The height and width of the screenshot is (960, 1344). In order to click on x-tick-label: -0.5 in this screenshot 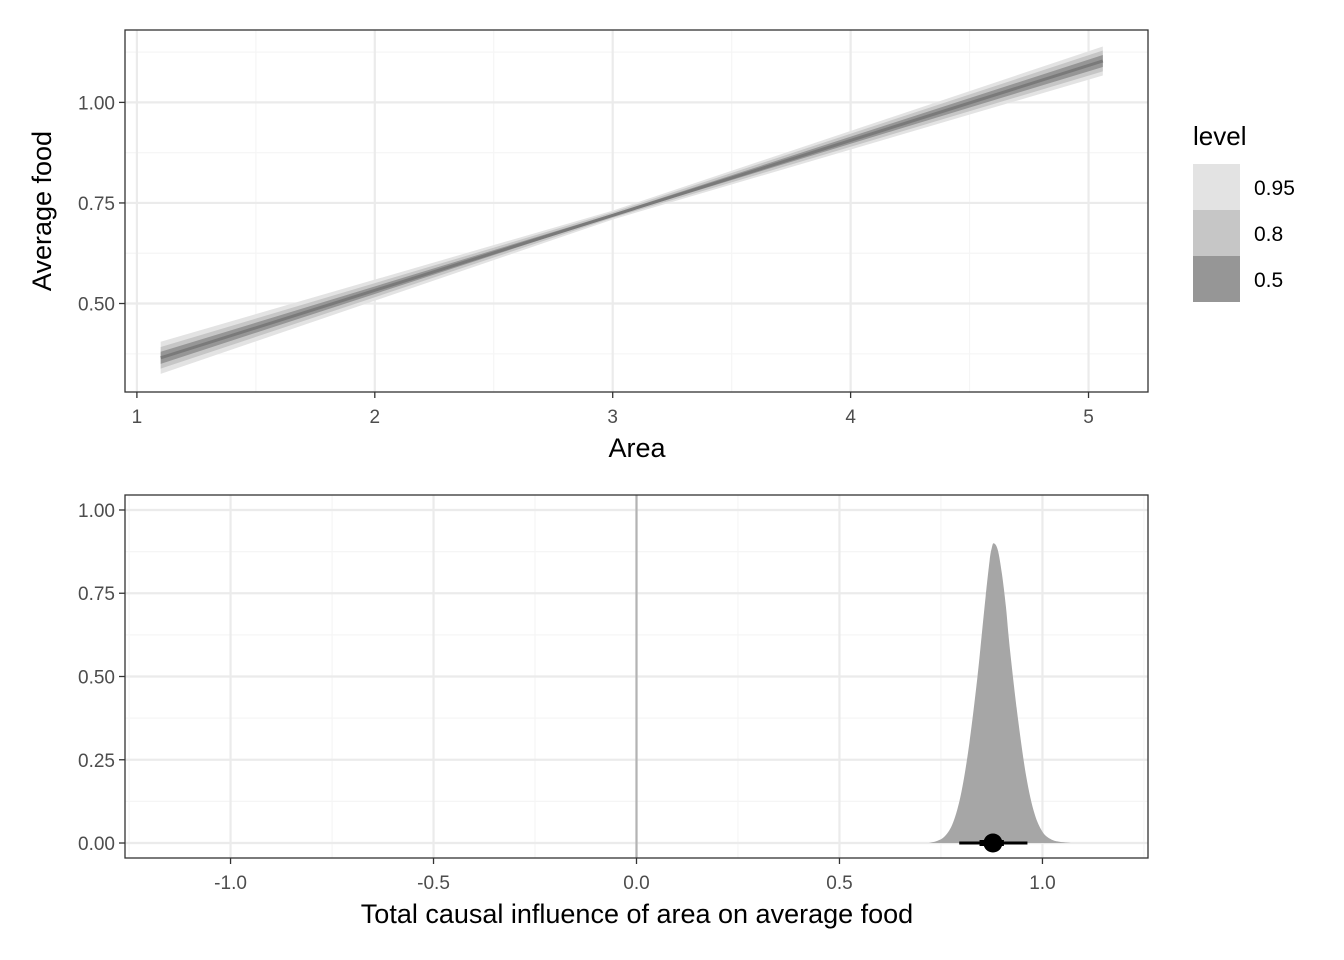, I will do `click(433, 883)`.